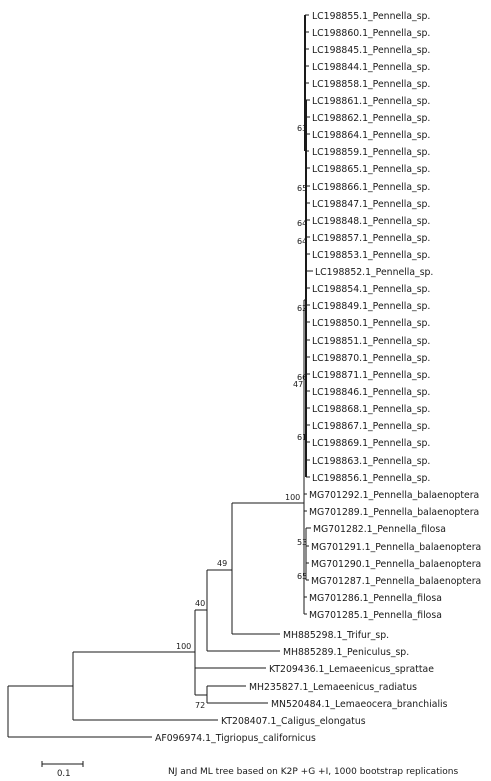  What do you see at coordinates (371, 67) in the screenshot?
I see `taxon-label: LC198844.1_Pennella_sp.` at bounding box center [371, 67].